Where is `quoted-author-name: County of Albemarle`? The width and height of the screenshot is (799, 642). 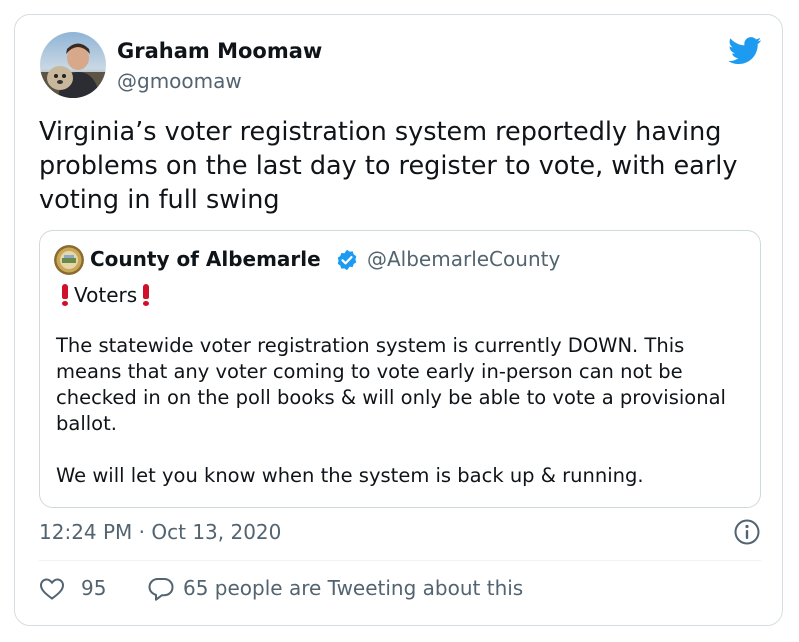 quoted-author-name: County of Albemarle is located at coordinates (205, 259).